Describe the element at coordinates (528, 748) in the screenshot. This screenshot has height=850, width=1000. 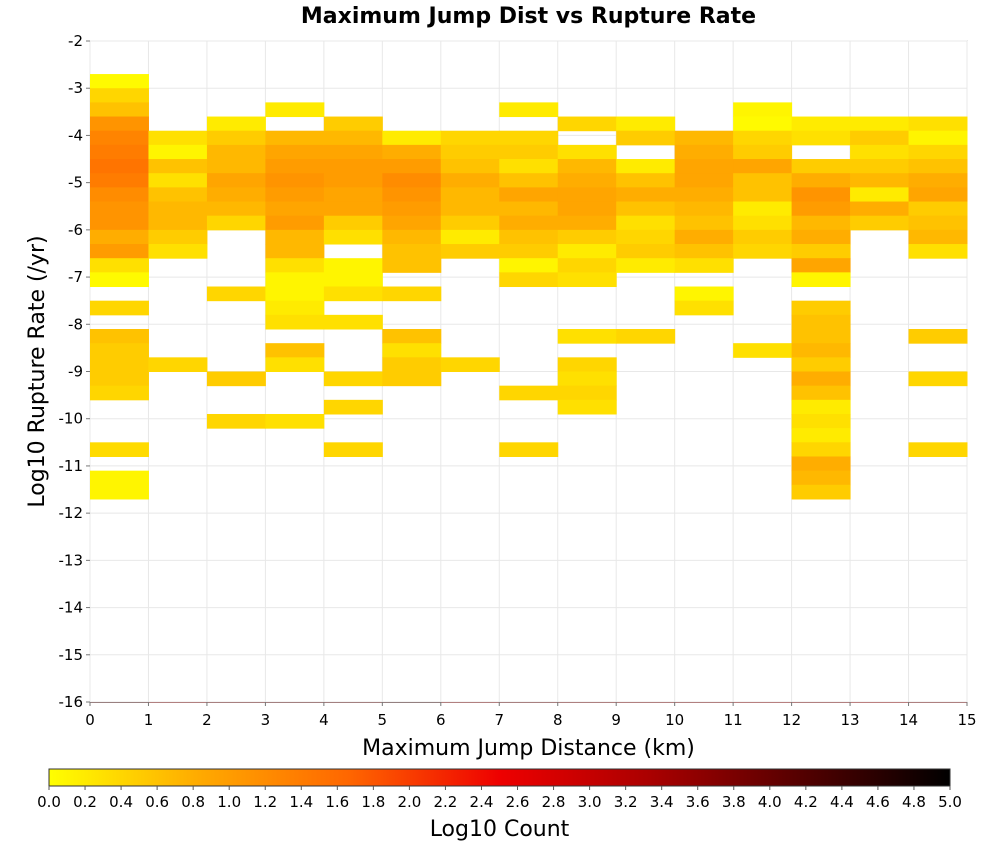
I see `x-axis-label: Maximum Jump Distance (km)` at that location.